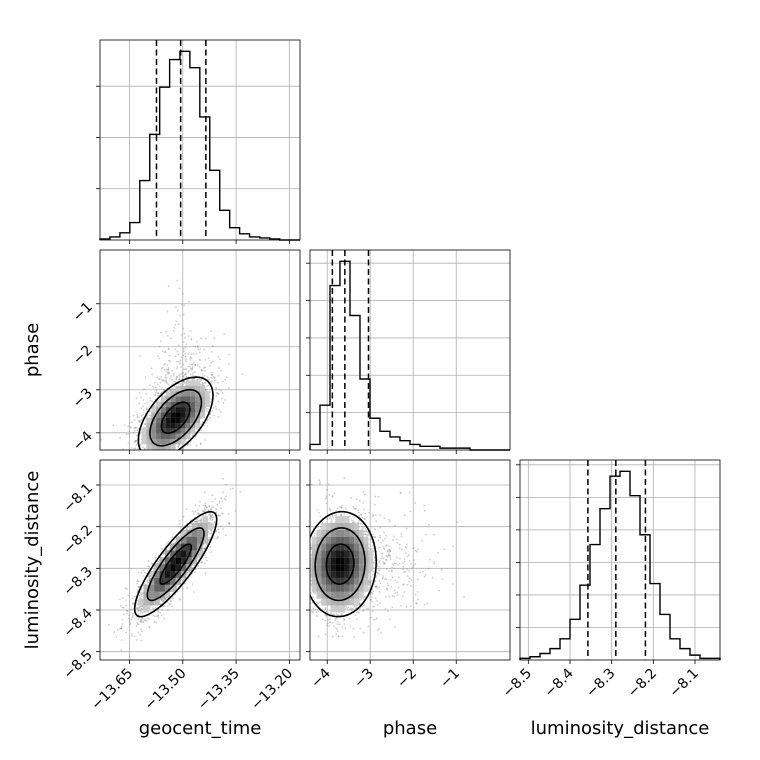 The width and height of the screenshot is (760, 760). I want to click on histogram-geocent_time, so click(199, 145).